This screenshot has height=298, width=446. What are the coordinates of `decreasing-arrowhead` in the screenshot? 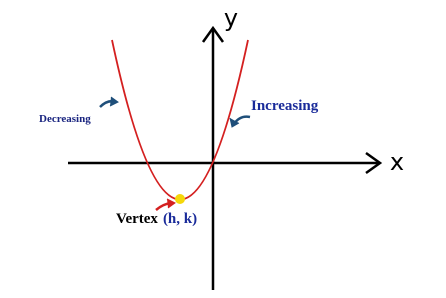 It's located at (114, 101).